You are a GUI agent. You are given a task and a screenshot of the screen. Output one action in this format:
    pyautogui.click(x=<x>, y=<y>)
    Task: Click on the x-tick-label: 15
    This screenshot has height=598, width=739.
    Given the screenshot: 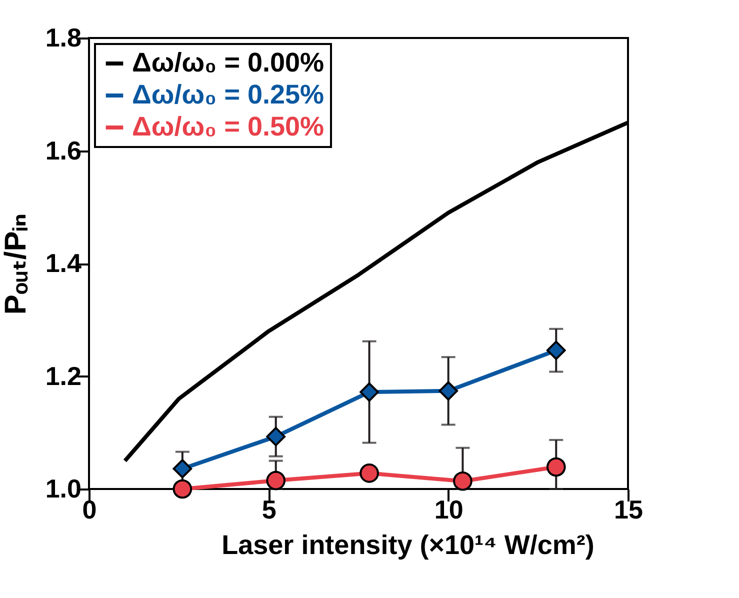 What is the action you would take?
    pyautogui.click(x=628, y=509)
    